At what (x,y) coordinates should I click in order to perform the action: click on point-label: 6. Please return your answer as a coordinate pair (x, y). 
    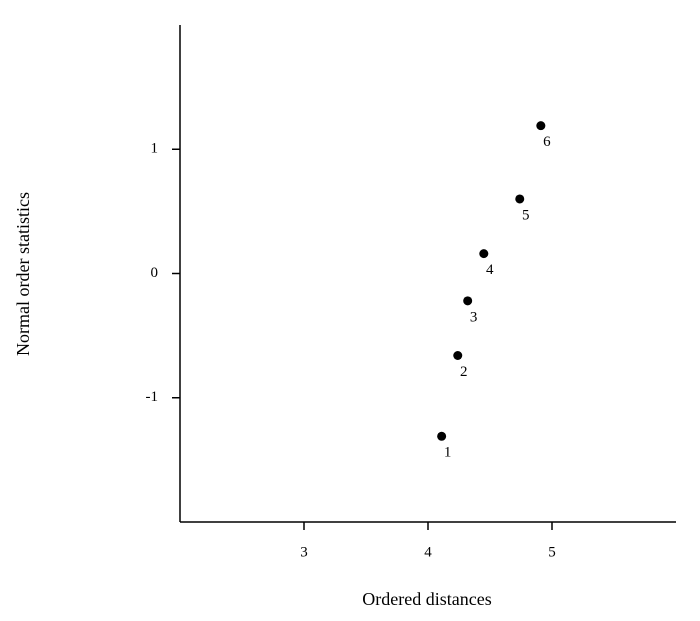
    Looking at the image, I should click on (547, 142).